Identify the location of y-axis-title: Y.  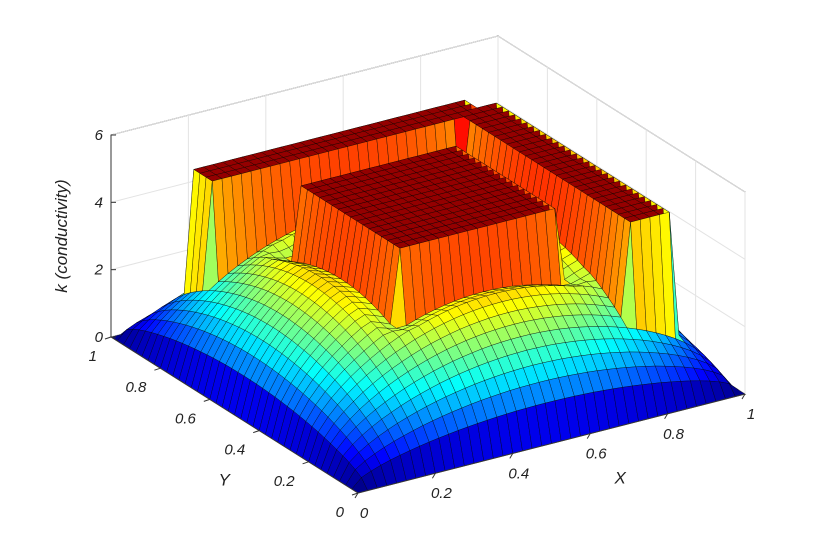
(225, 480).